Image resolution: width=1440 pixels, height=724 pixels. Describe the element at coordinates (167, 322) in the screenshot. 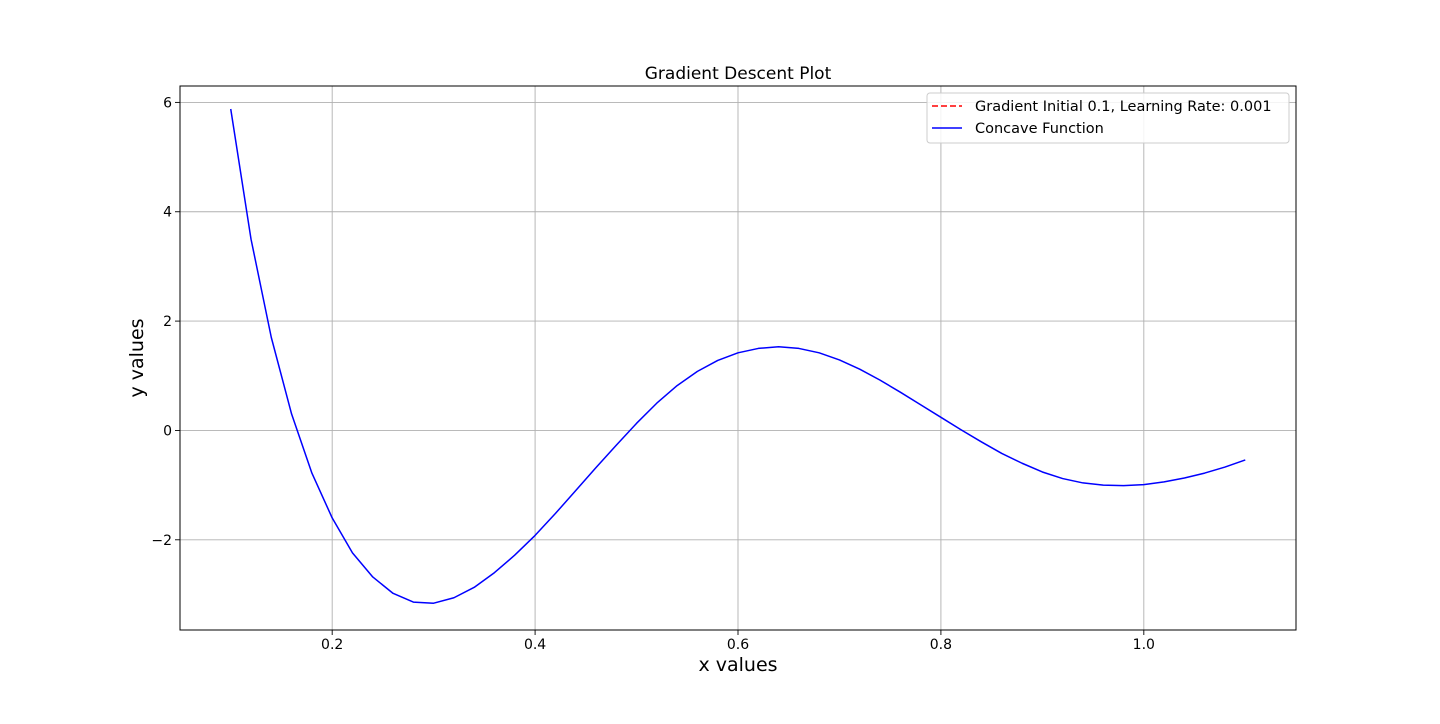

I see `y-tick-label: 2` at that location.